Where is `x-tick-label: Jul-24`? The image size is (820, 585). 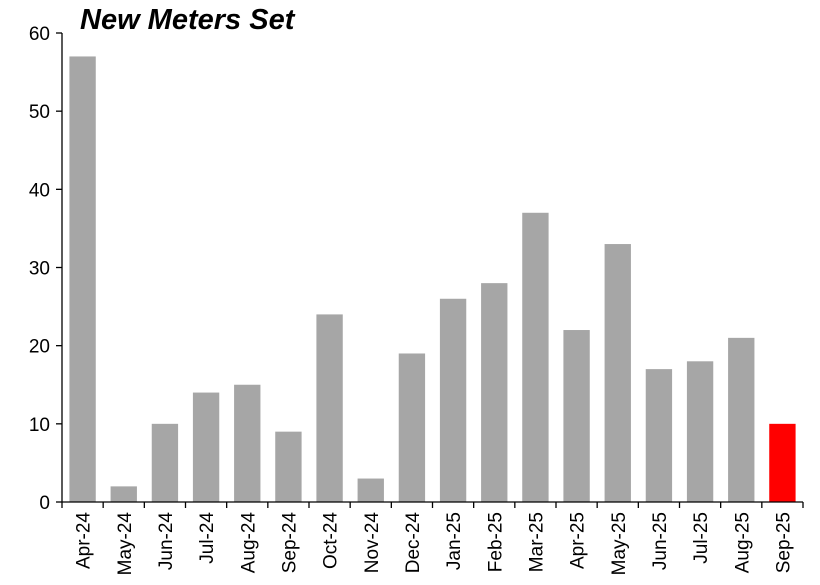
x-tick-label: Jul-24 is located at coordinates (207, 538).